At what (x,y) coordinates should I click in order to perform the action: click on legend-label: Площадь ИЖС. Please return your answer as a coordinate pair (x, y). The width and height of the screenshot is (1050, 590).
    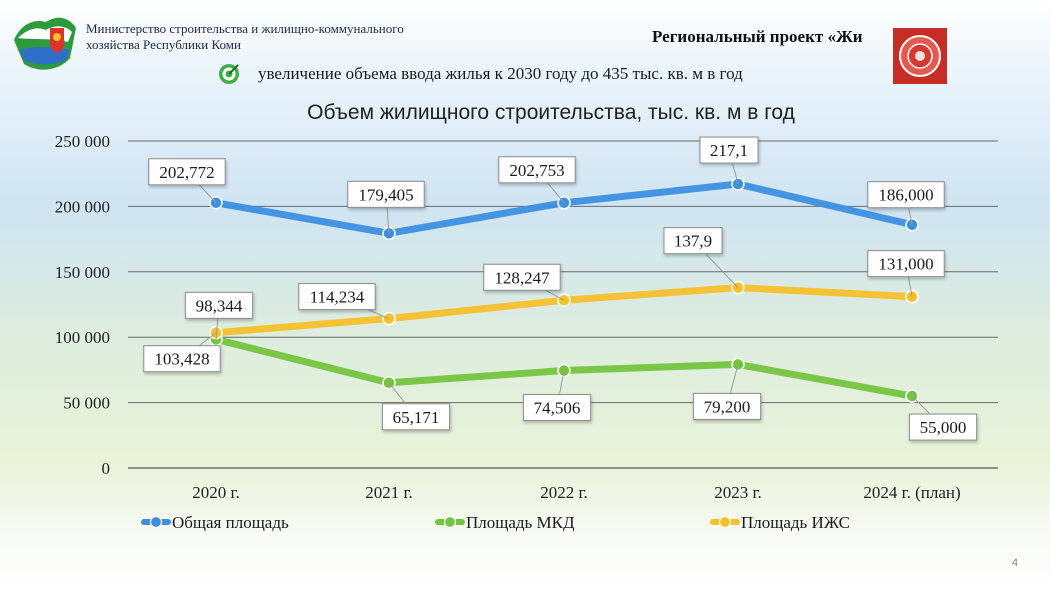
    Looking at the image, I should click on (795, 522).